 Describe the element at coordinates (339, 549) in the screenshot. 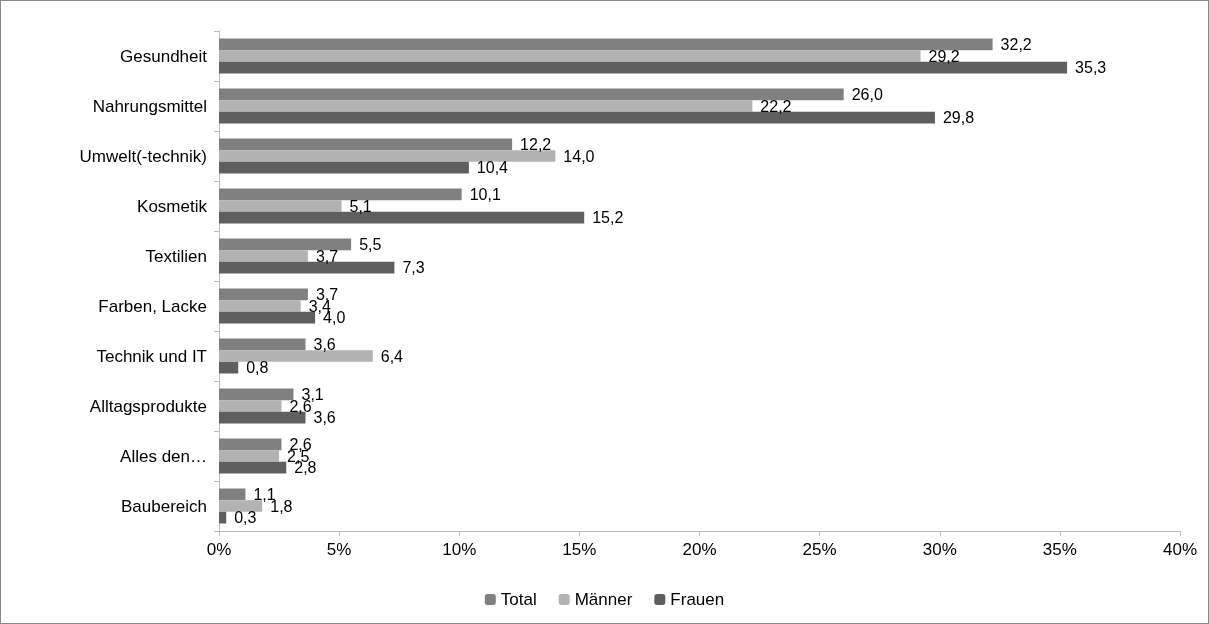

I see `x-tick-label: 5%` at that location.